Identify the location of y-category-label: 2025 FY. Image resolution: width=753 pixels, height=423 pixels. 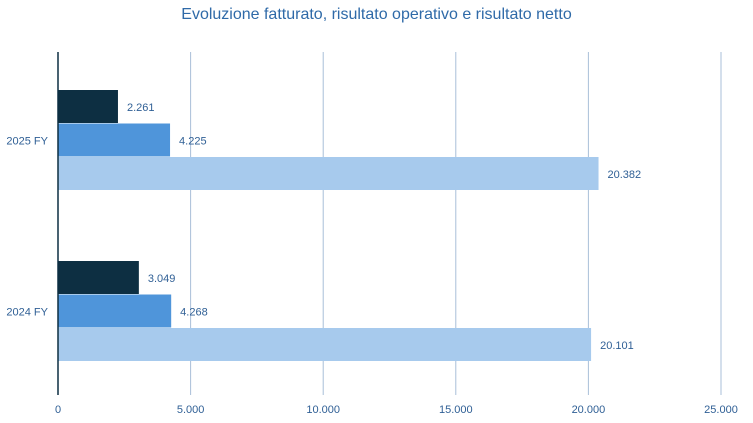
(27, 141).